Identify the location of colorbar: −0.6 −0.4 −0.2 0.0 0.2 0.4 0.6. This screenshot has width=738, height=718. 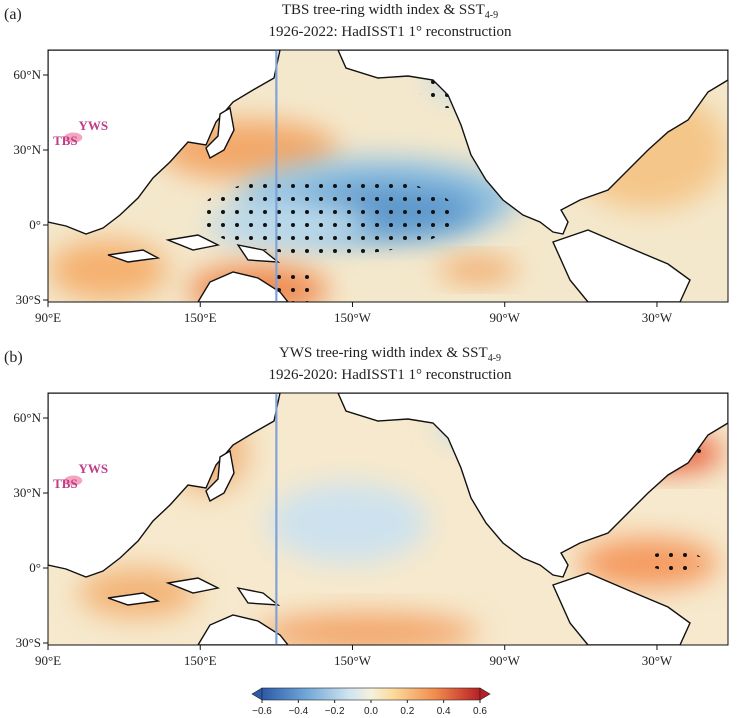
(371, 702).